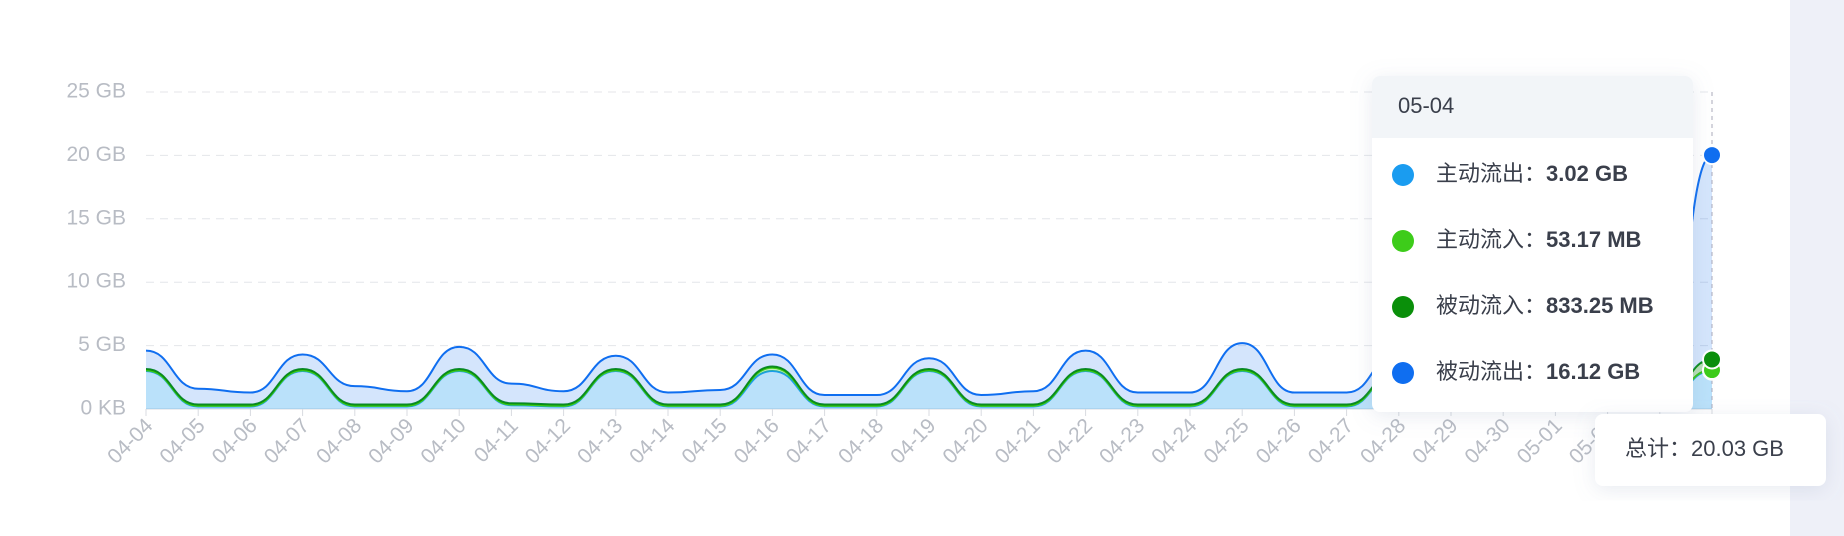 The height and width of the screenshot is (536, 1844). Describe the element at coordinates (965, 441) in the screenshot. I see `x-tick-label: 04-20` at that location.